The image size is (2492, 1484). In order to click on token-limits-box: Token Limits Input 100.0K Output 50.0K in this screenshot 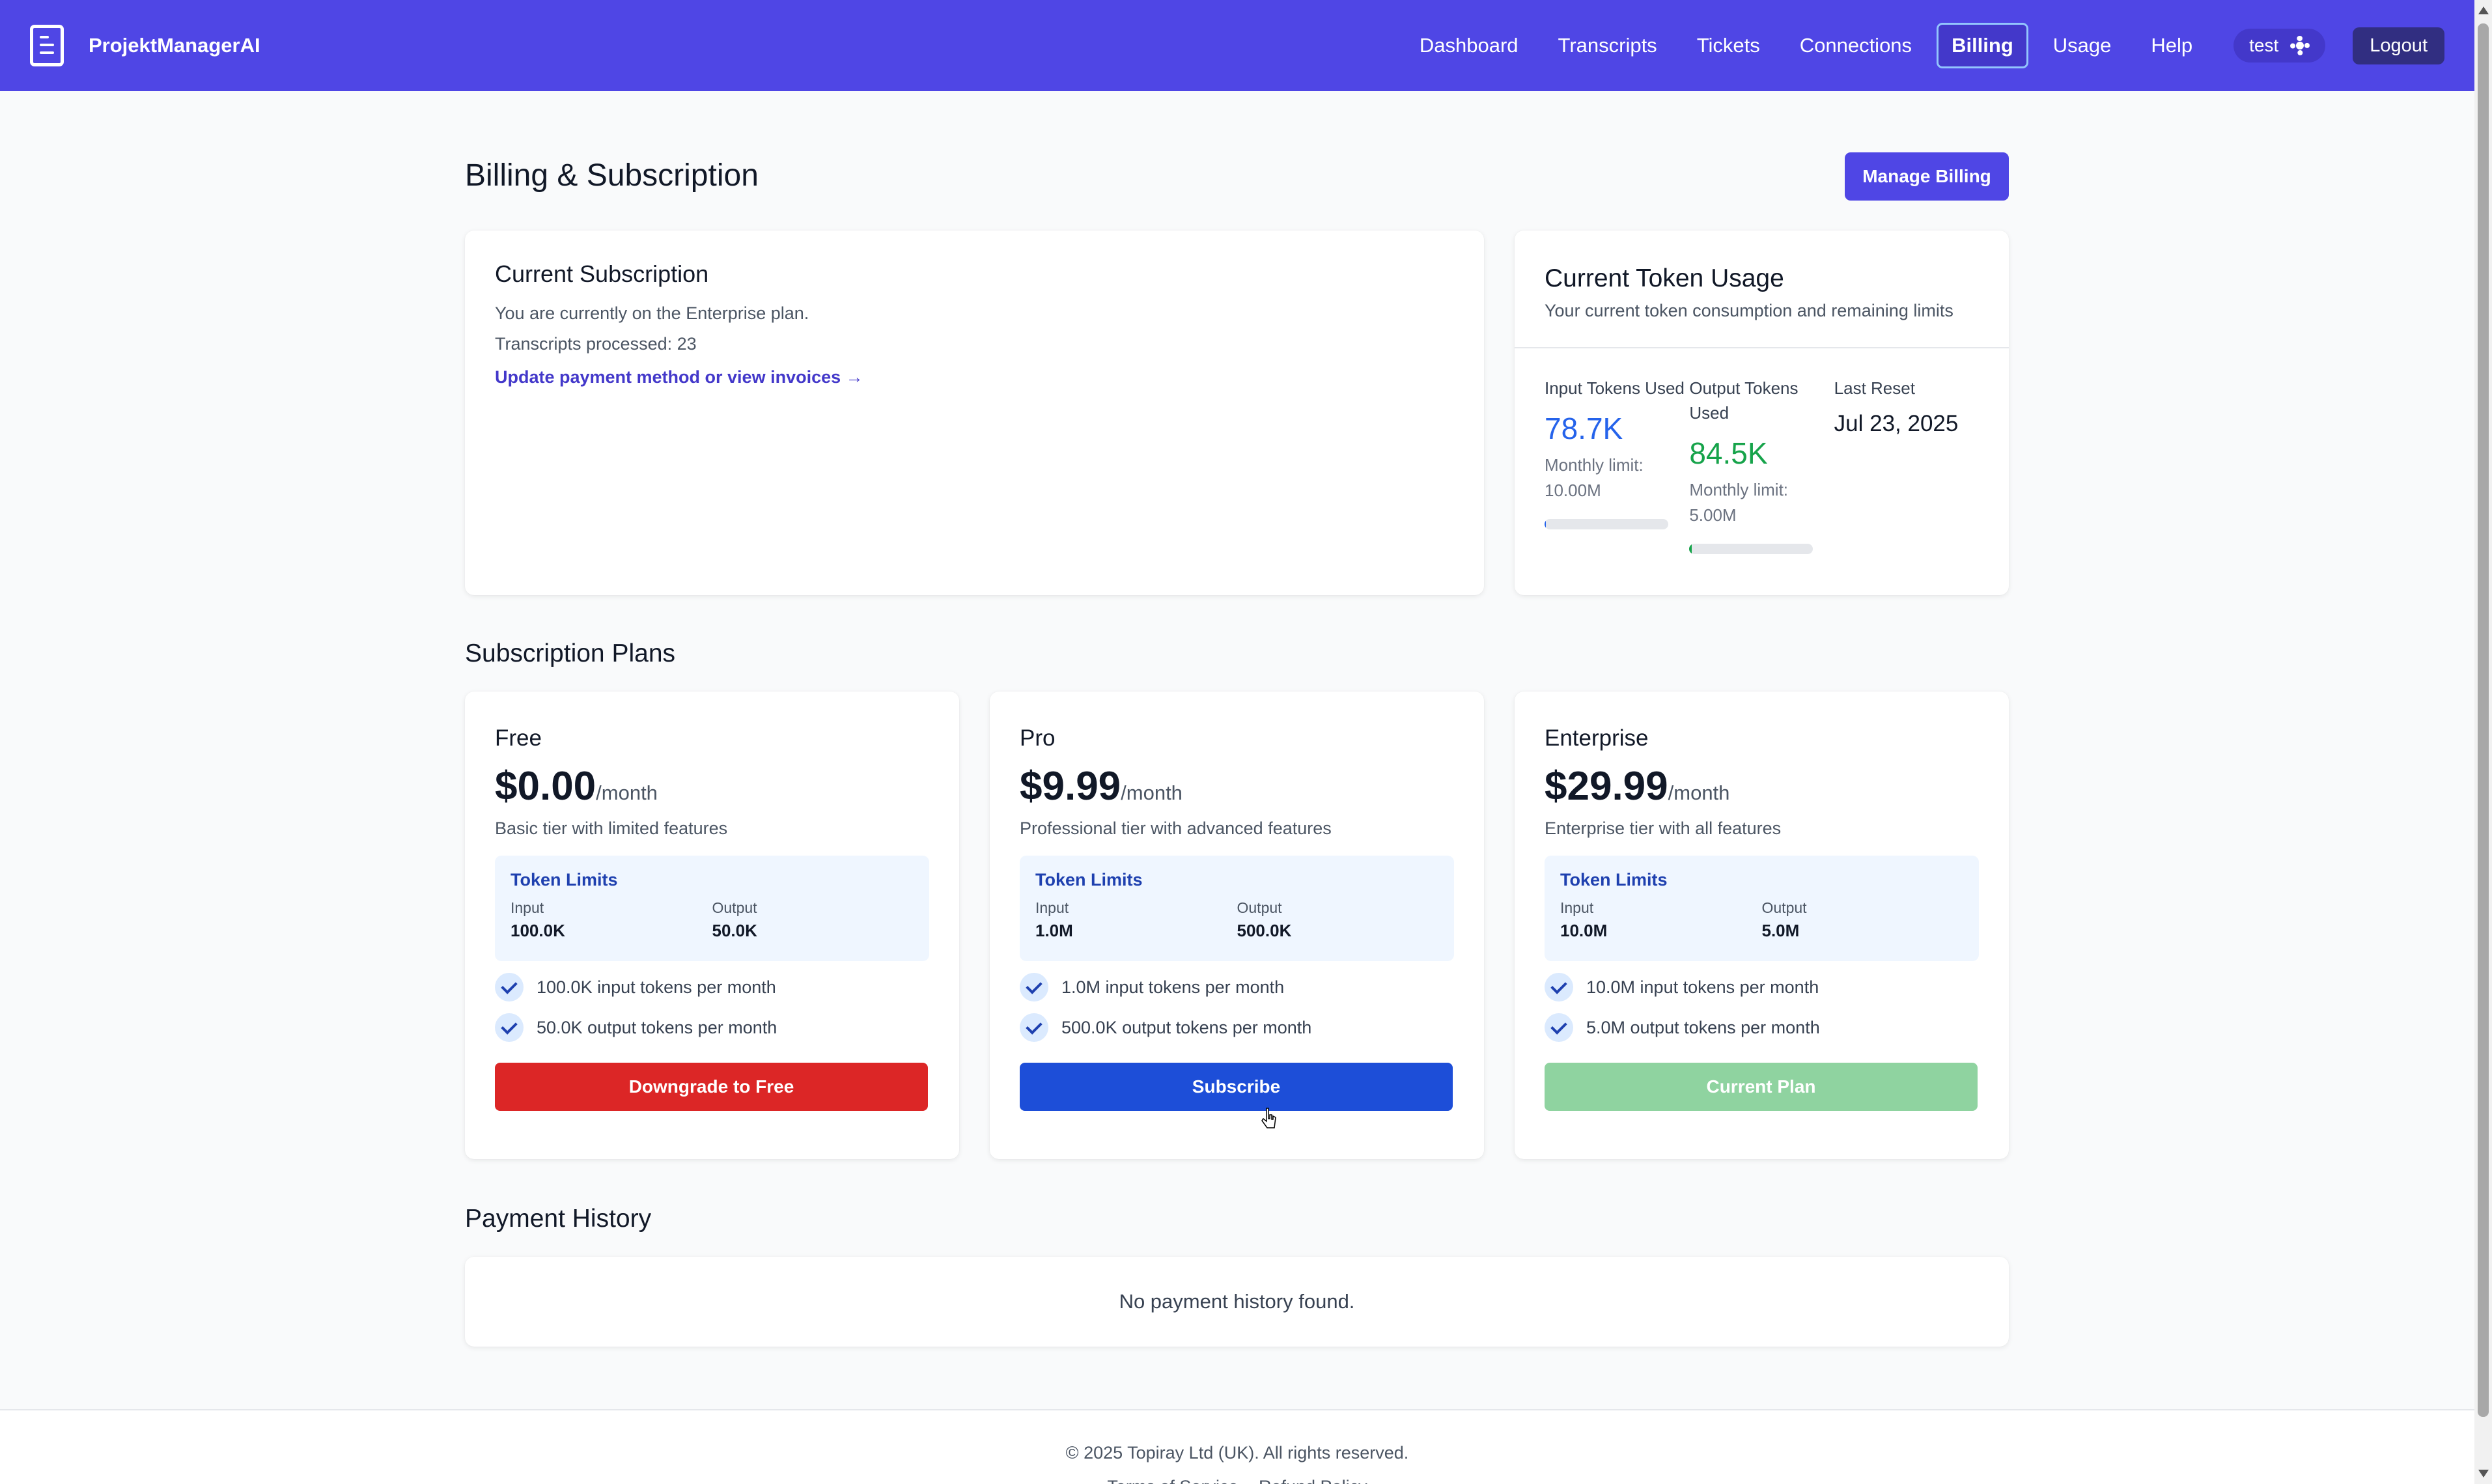, I will do `click(712, 909)`.